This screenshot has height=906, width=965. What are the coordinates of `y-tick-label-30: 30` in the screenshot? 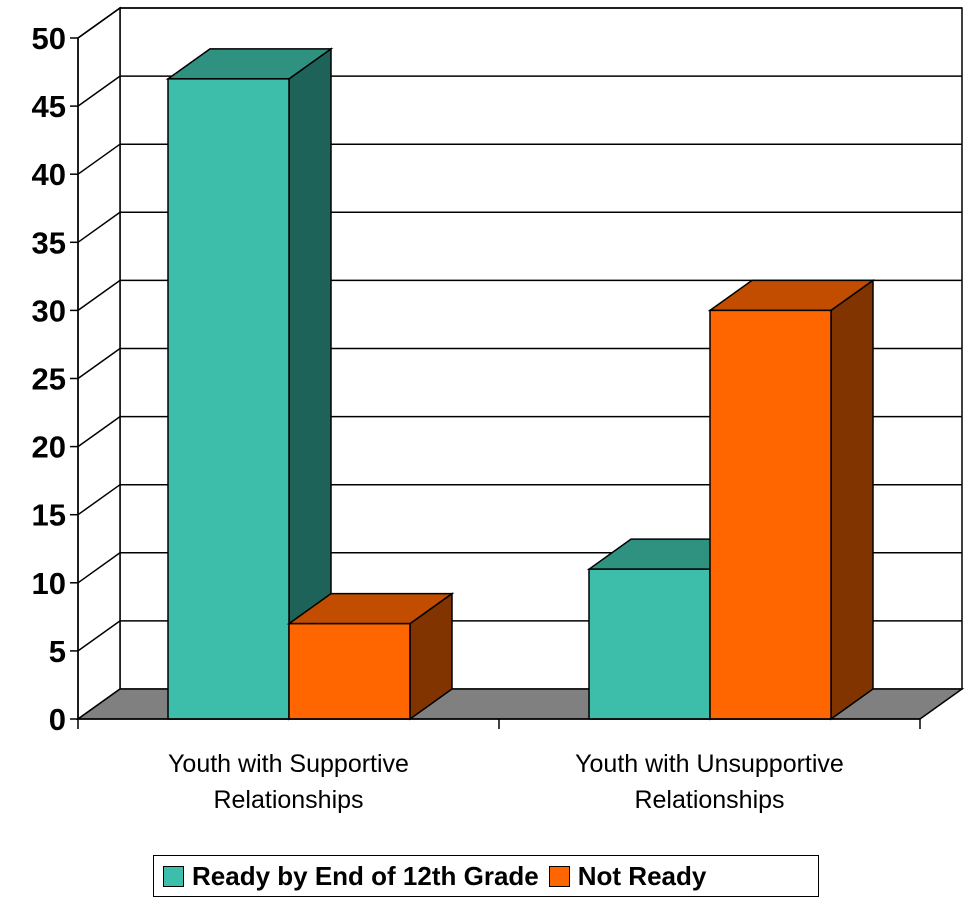 It's located at (49, 310).